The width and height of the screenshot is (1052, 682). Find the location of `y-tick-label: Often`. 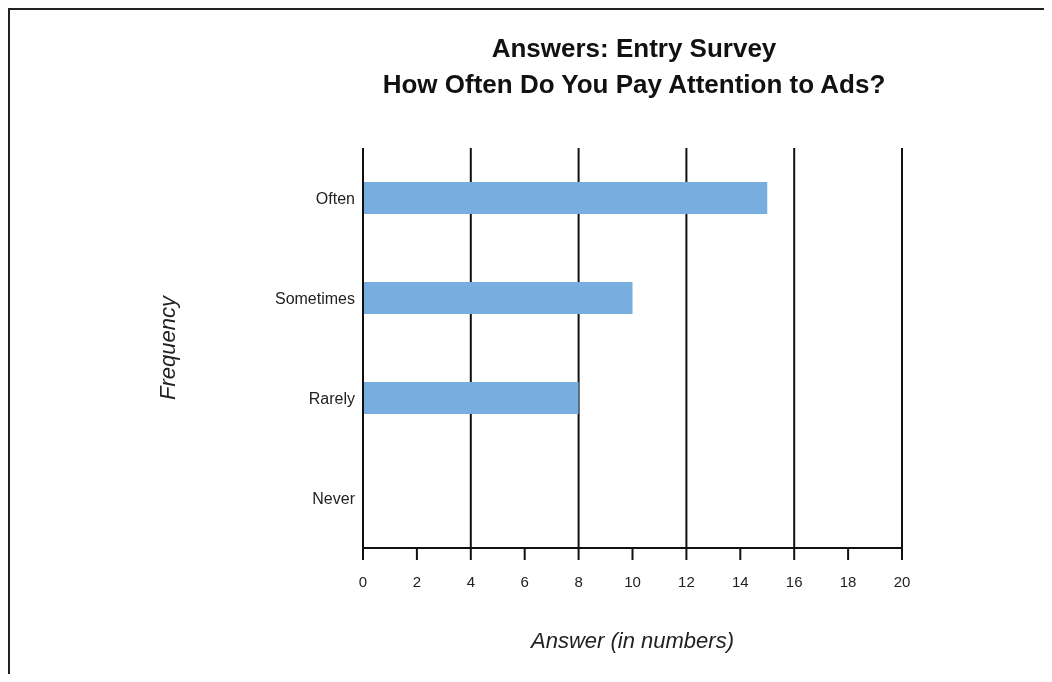

y-tick-label: Often is located at coordinates (335, 198).